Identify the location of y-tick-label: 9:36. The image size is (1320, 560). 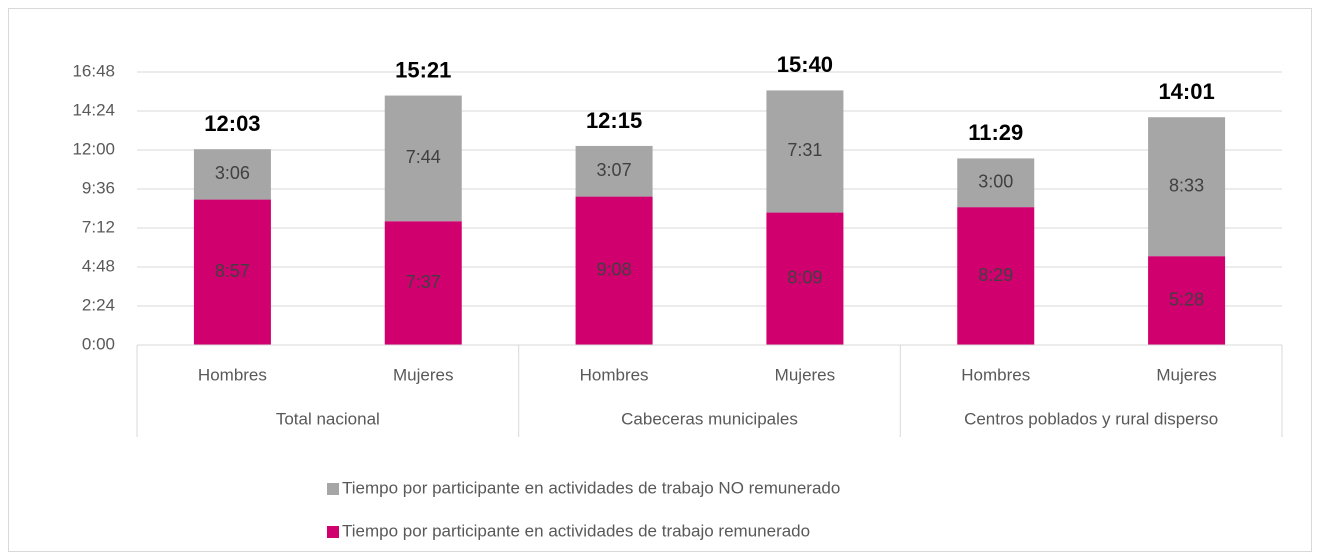
(98, 187).